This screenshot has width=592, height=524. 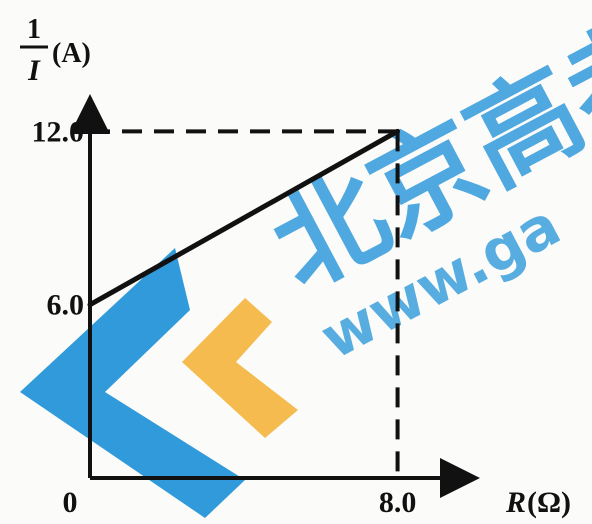 I want to click on y-axis-label-unit: (A), so click(x=71, y=53).